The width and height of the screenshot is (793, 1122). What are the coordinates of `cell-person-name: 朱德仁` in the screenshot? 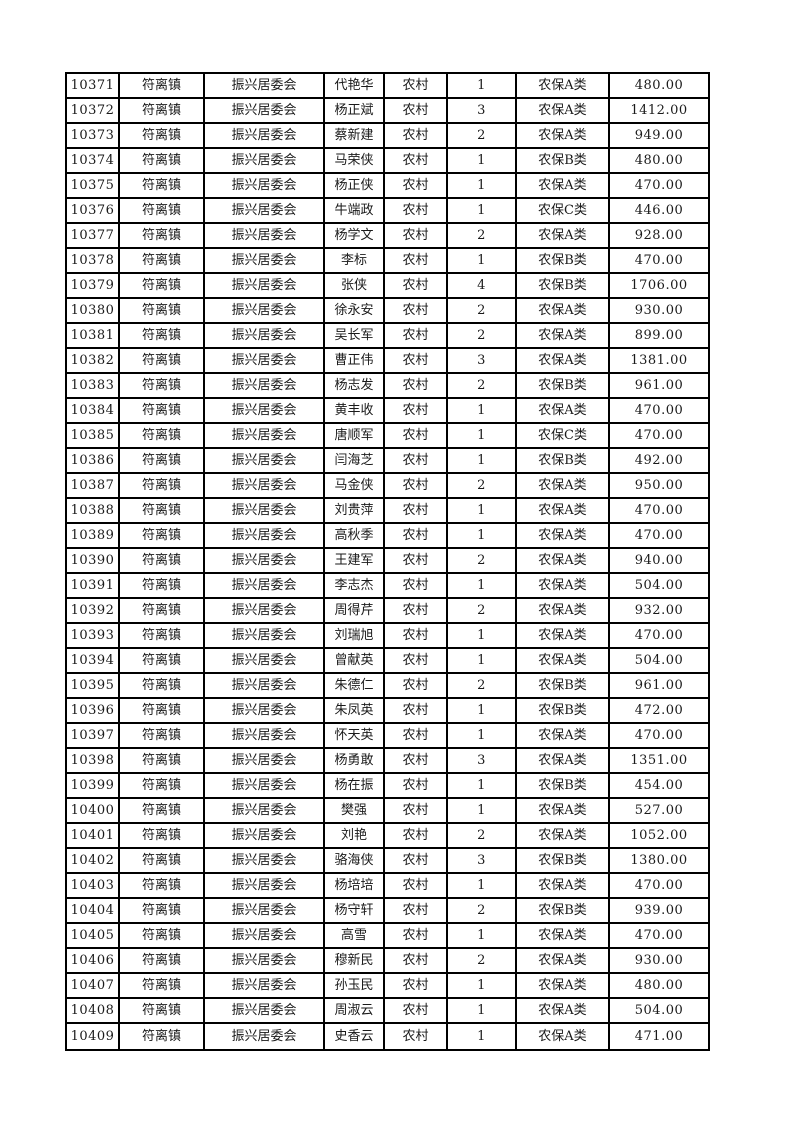 It's located at (355, 685).